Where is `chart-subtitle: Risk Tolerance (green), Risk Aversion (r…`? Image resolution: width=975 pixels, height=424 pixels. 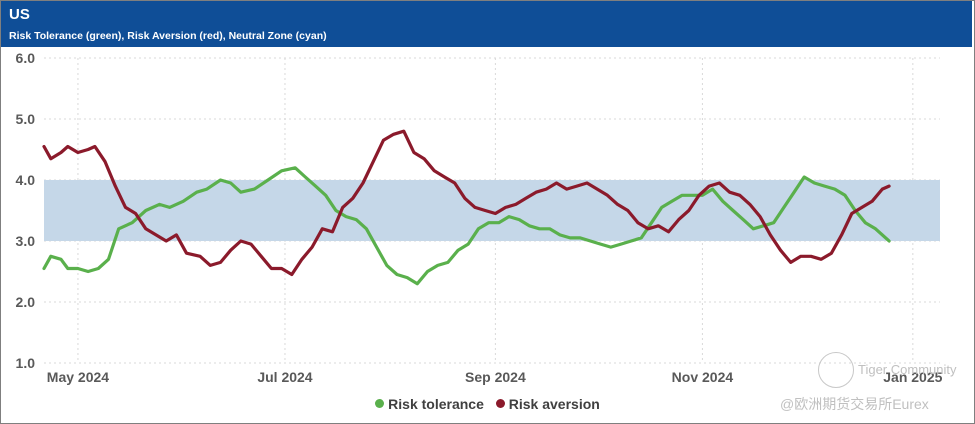 chart-subtitle: Risk Tolerance (green), Risk Aversion (r… is located at coordinates (168, 36).